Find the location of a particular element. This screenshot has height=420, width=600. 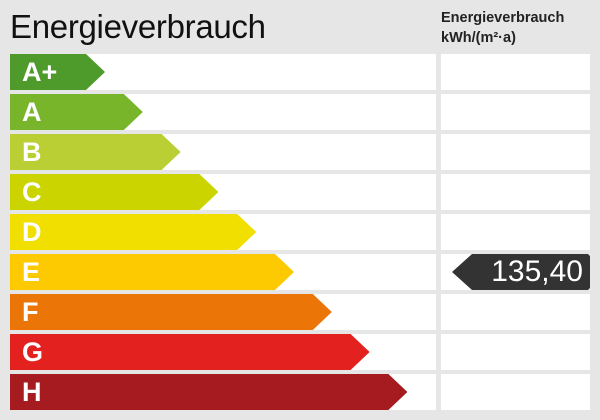

value-marker-arrow is located at coordinates (521, 272).